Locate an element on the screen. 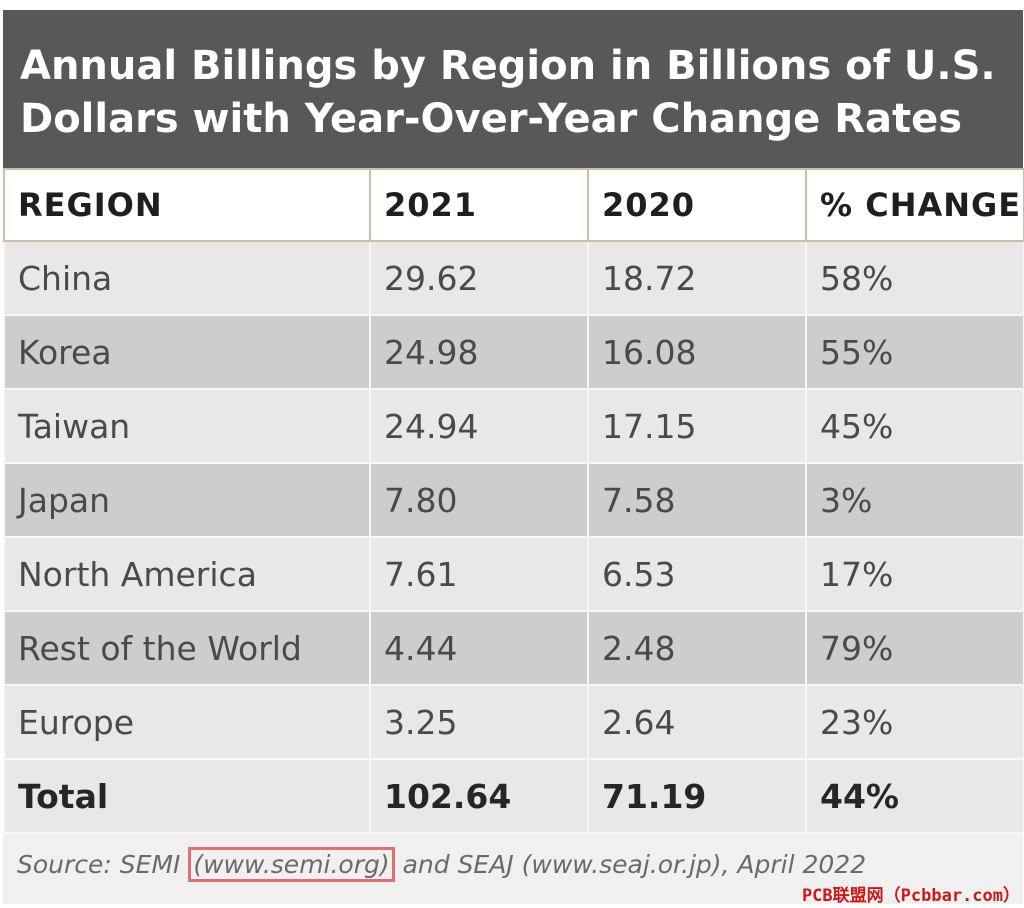 Image resolution: width=1024 pixels, height=908 pixels. table-row: Taiwan 24.94 17.15 45% is located at coordinates (513, 426).